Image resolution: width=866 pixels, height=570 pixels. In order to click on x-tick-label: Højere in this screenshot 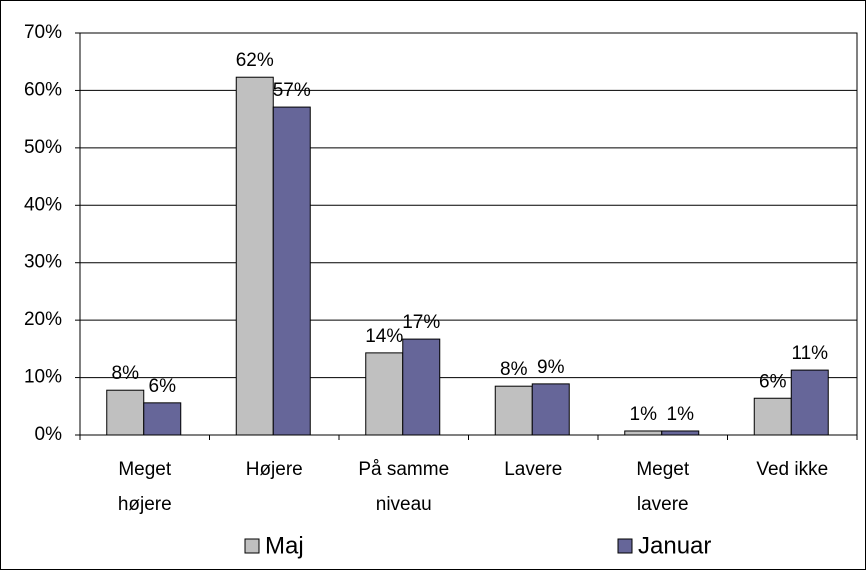, I will do `click(274, 469)`.